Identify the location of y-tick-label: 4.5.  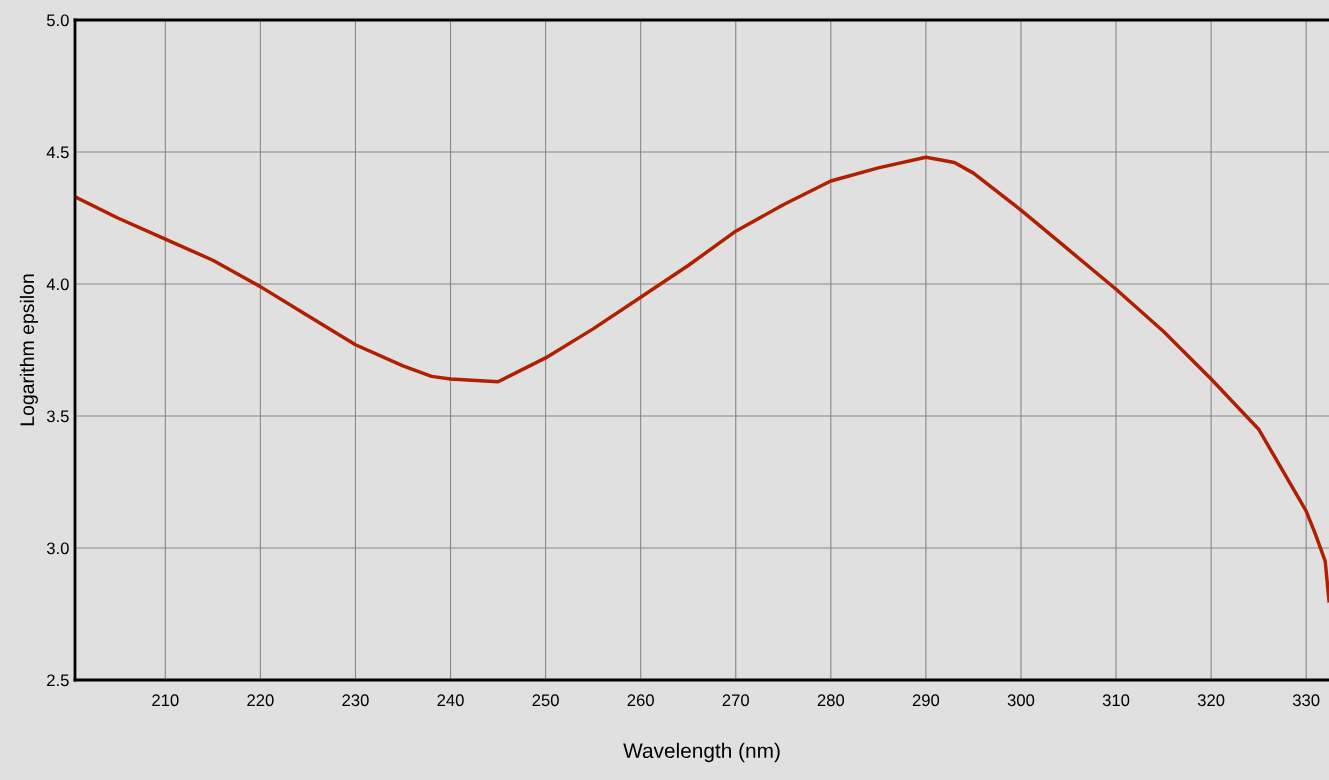
(57, 152).